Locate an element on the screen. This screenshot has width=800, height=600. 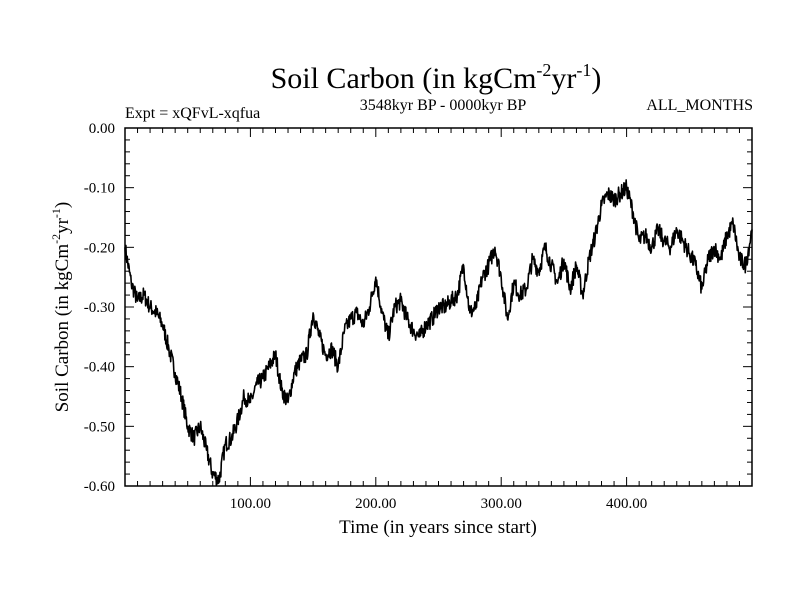
chart-title: Soil Carbon (in kgCm-2yr-1) is located at coordinates (436, 77).